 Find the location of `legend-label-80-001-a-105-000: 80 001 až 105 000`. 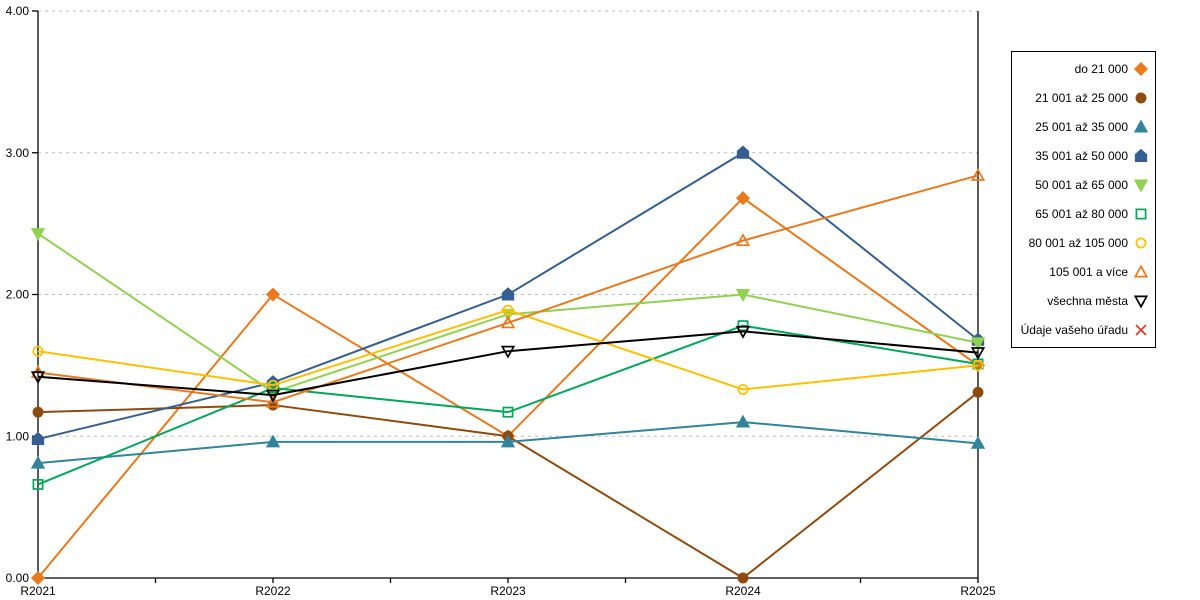

legend-label-80-001-a-105-000: 80 001 až 105 000 is located at coordinates (1078, 243).